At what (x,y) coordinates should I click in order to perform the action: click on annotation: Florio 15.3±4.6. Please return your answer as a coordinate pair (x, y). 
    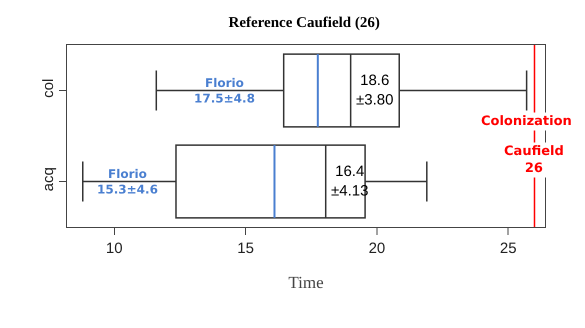
    Looking at the image, I should click on (127, 182).